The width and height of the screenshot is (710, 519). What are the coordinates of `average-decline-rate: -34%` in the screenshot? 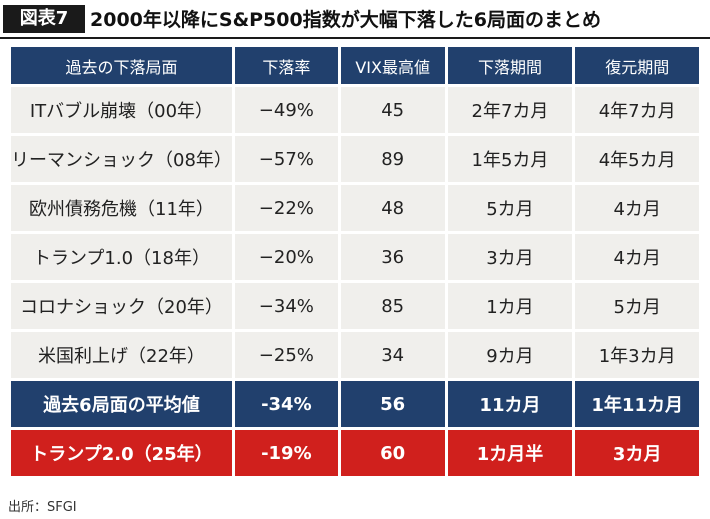 It's located at (286, 404).